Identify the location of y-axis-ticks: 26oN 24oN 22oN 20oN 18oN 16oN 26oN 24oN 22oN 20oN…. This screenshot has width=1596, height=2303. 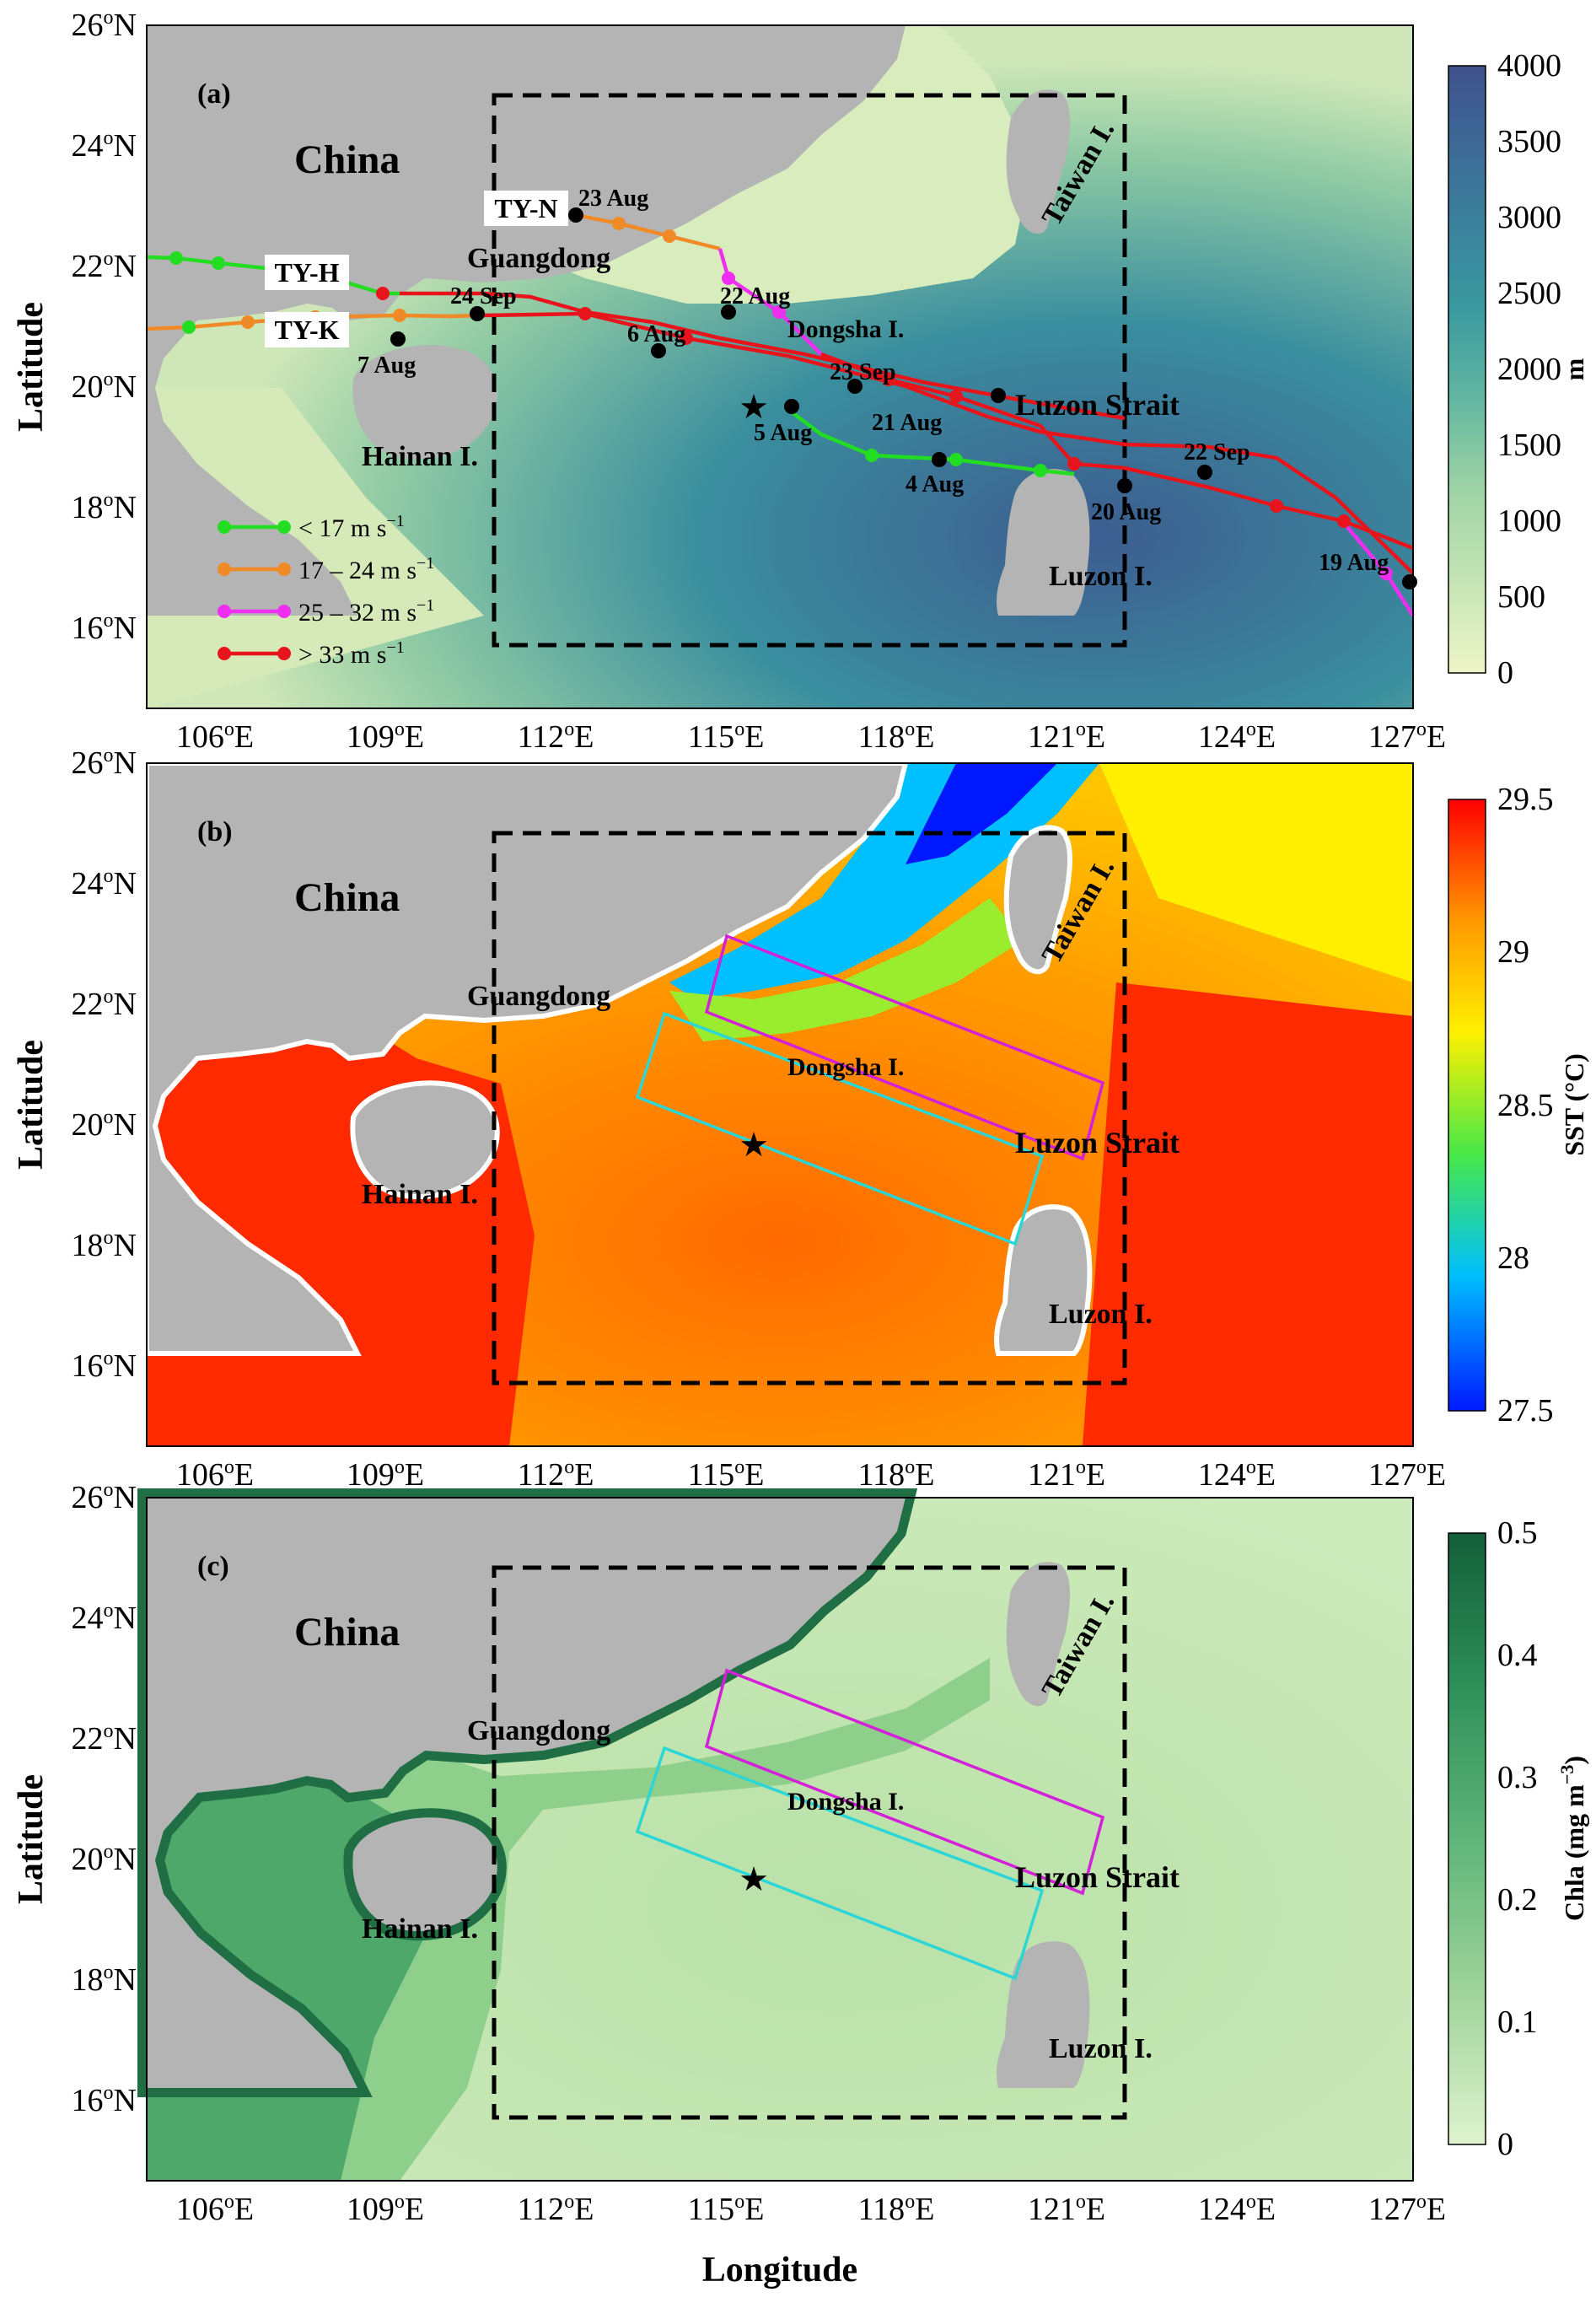
(105, 1062).